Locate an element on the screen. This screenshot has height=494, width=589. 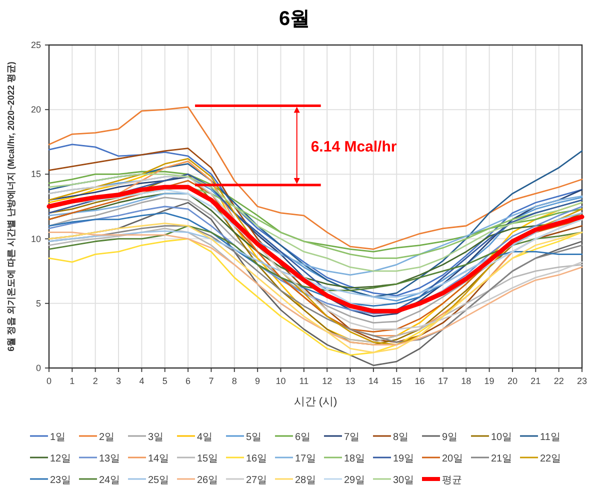
chart-title: 6월 is located at coordinates (294, 19).